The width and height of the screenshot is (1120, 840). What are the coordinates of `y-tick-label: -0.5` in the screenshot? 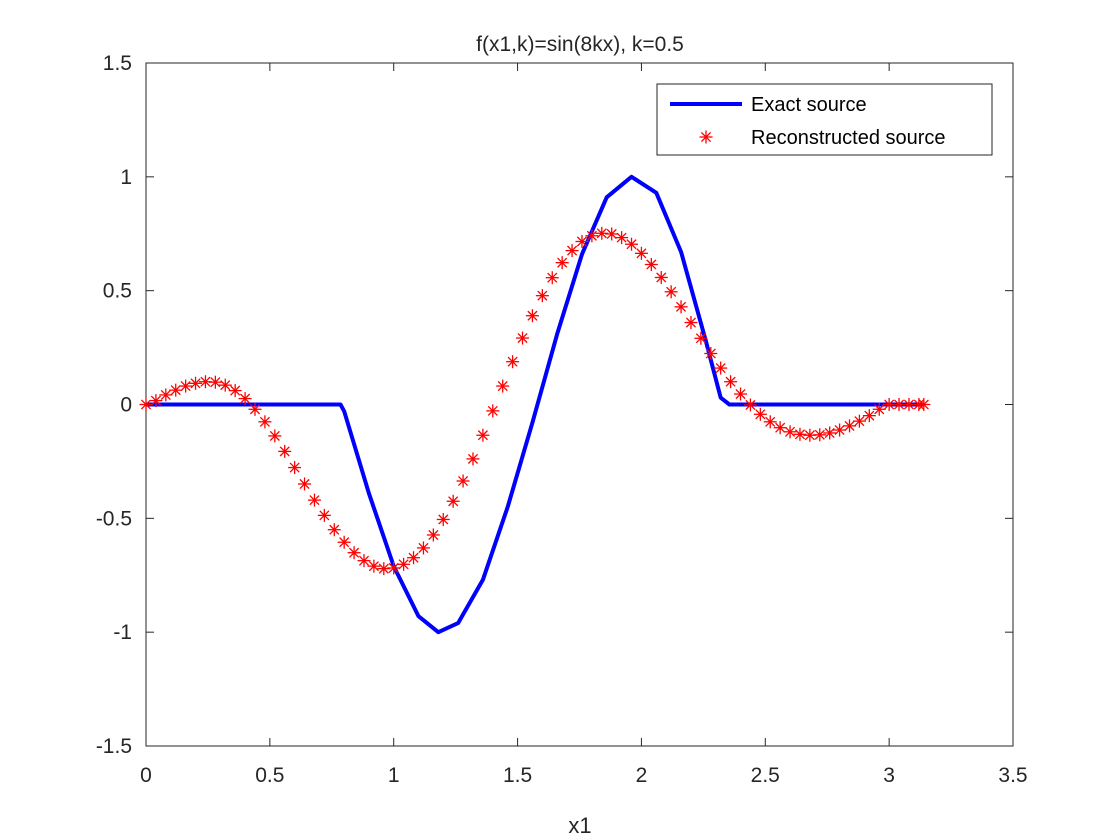 It's located at (114, 518).